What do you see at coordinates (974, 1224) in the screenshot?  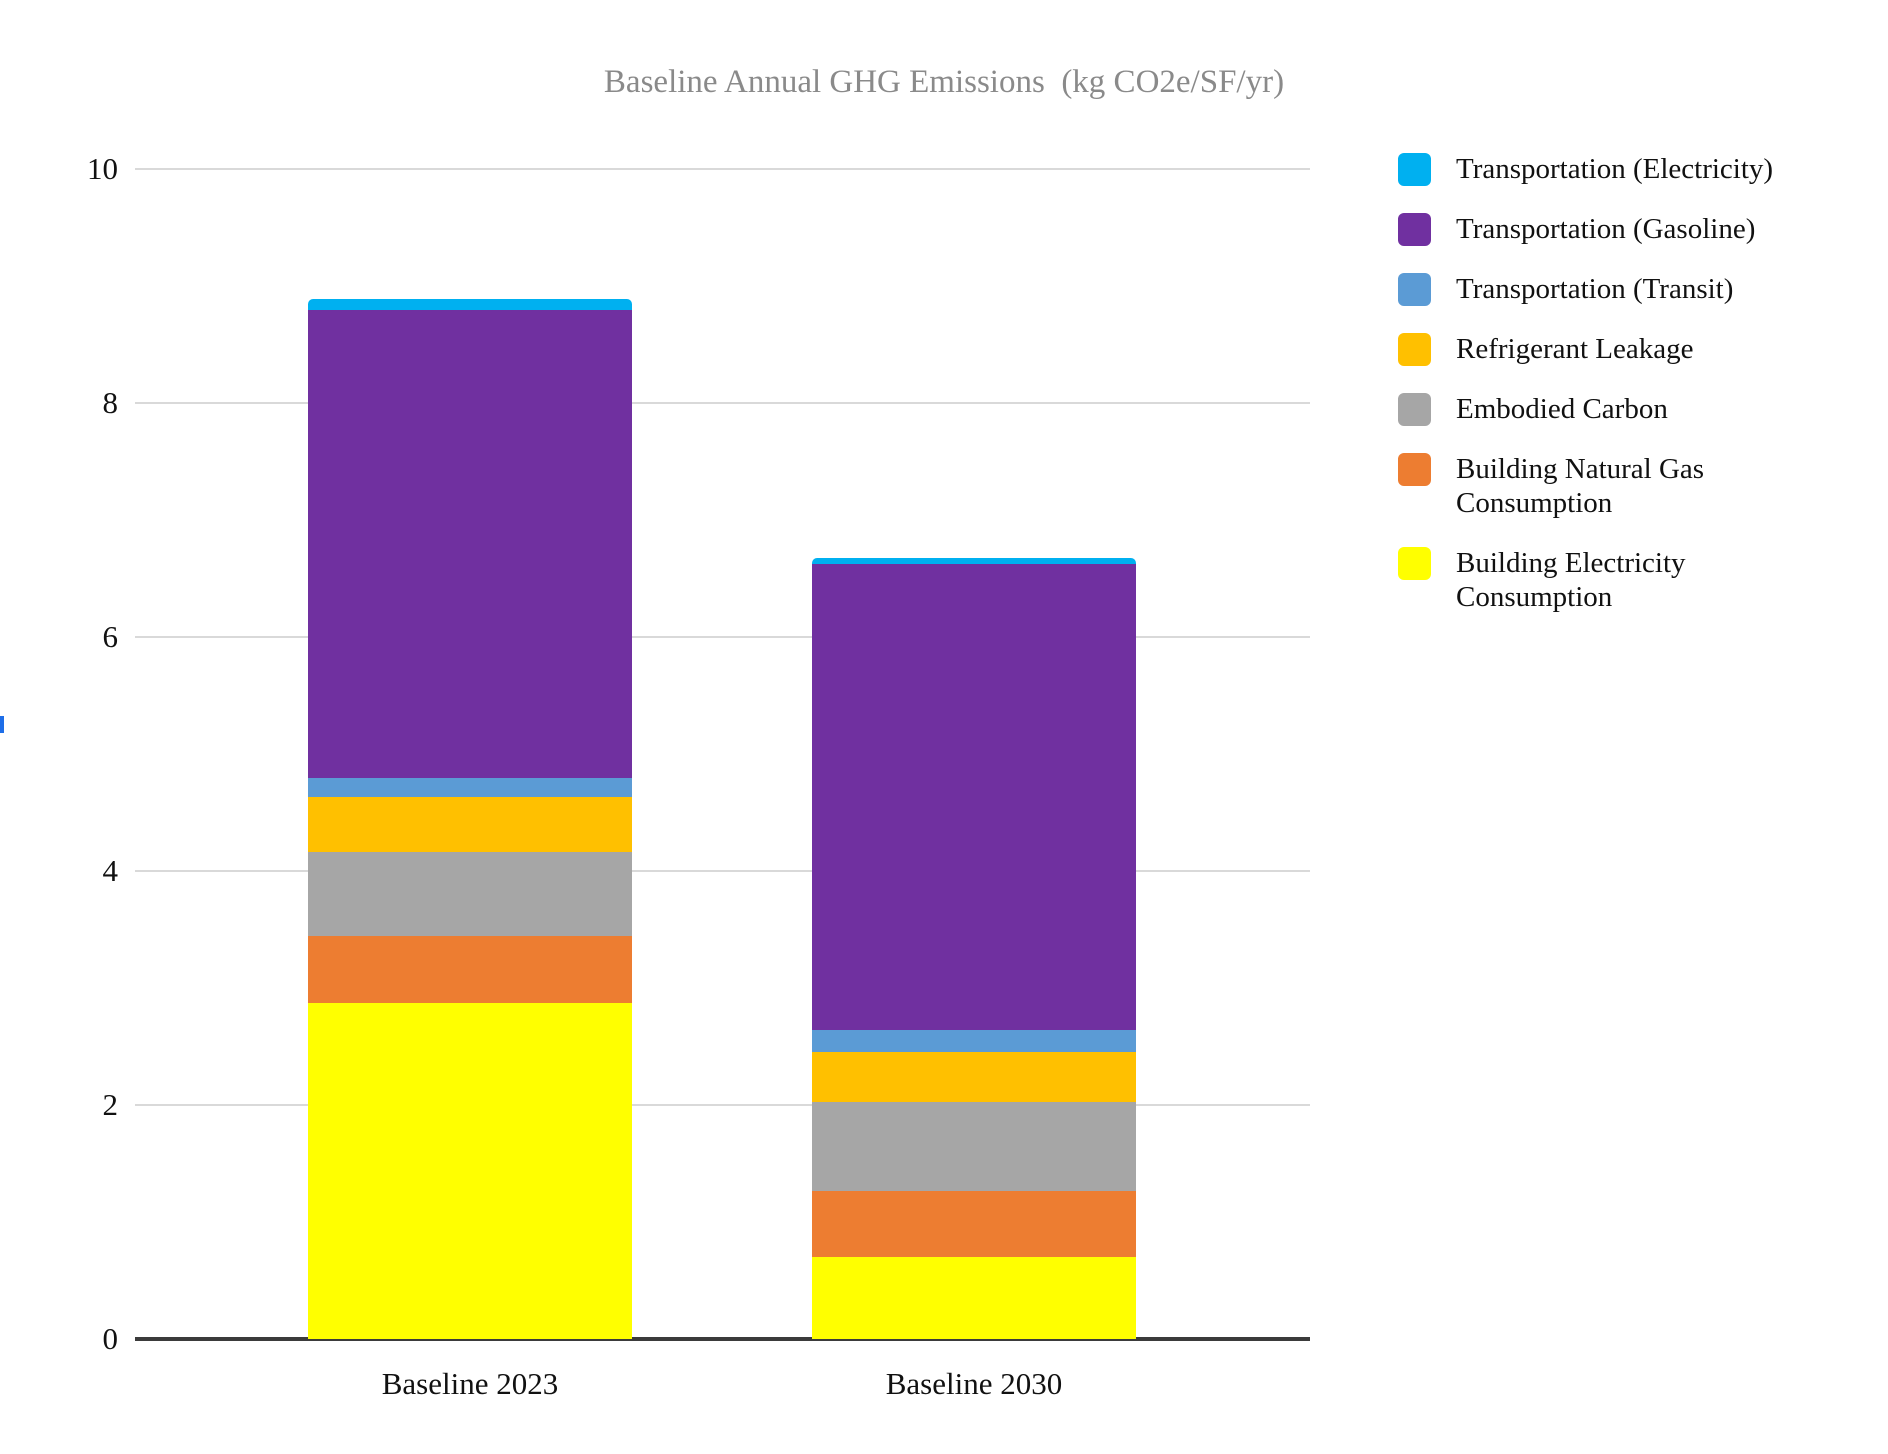 I see `bar-segment-baseline-2030-building-natural-gas-consumption` at bounding box center [974, 1224].